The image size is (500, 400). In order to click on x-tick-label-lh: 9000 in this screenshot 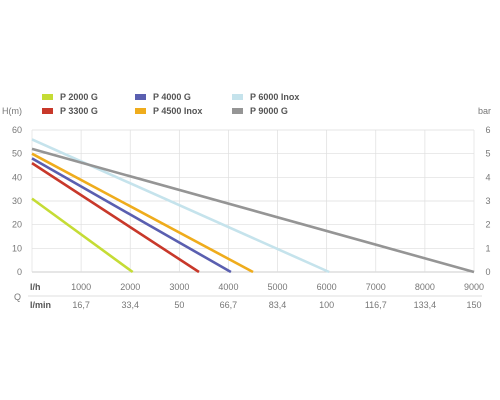, I will do `click(474, 287)`.